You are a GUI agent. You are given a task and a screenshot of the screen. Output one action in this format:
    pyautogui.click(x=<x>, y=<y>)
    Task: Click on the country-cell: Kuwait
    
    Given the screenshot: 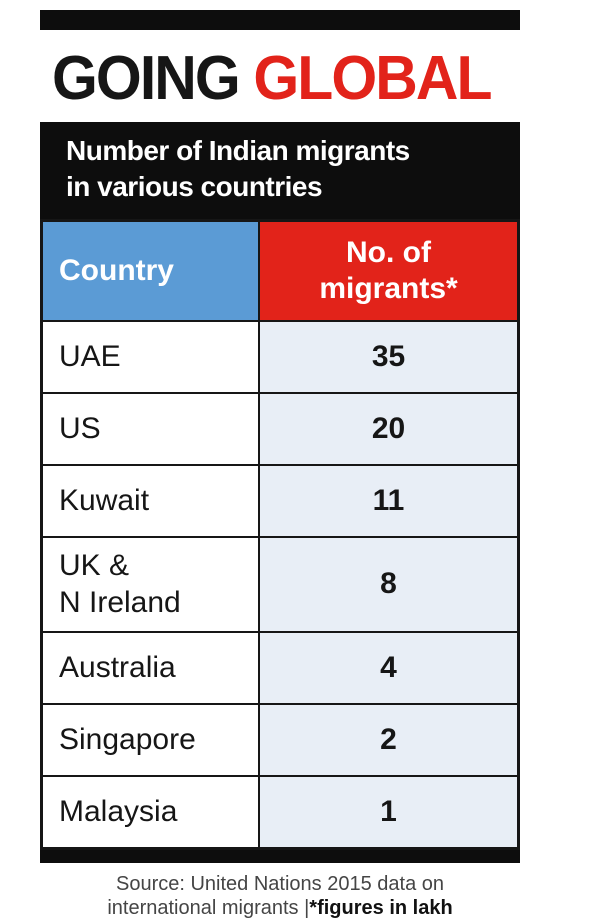 What is the action you would take?
    pyautogui.click(x=150, y=500)
    